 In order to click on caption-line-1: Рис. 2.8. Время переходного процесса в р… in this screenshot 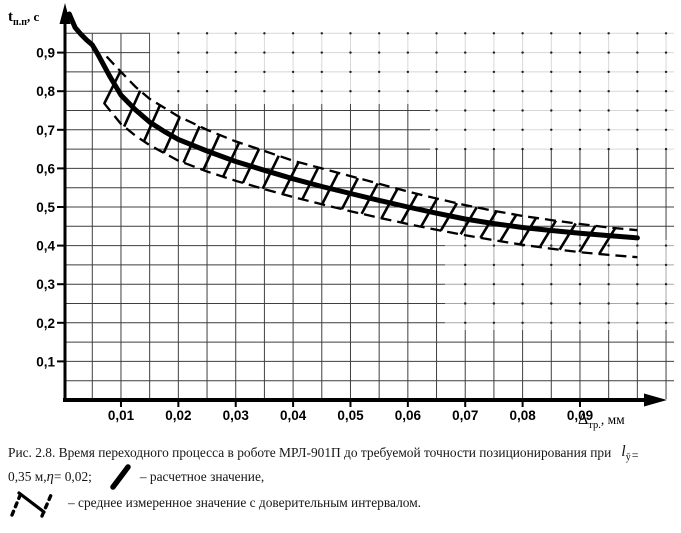, I will do `click(323, 453)`.